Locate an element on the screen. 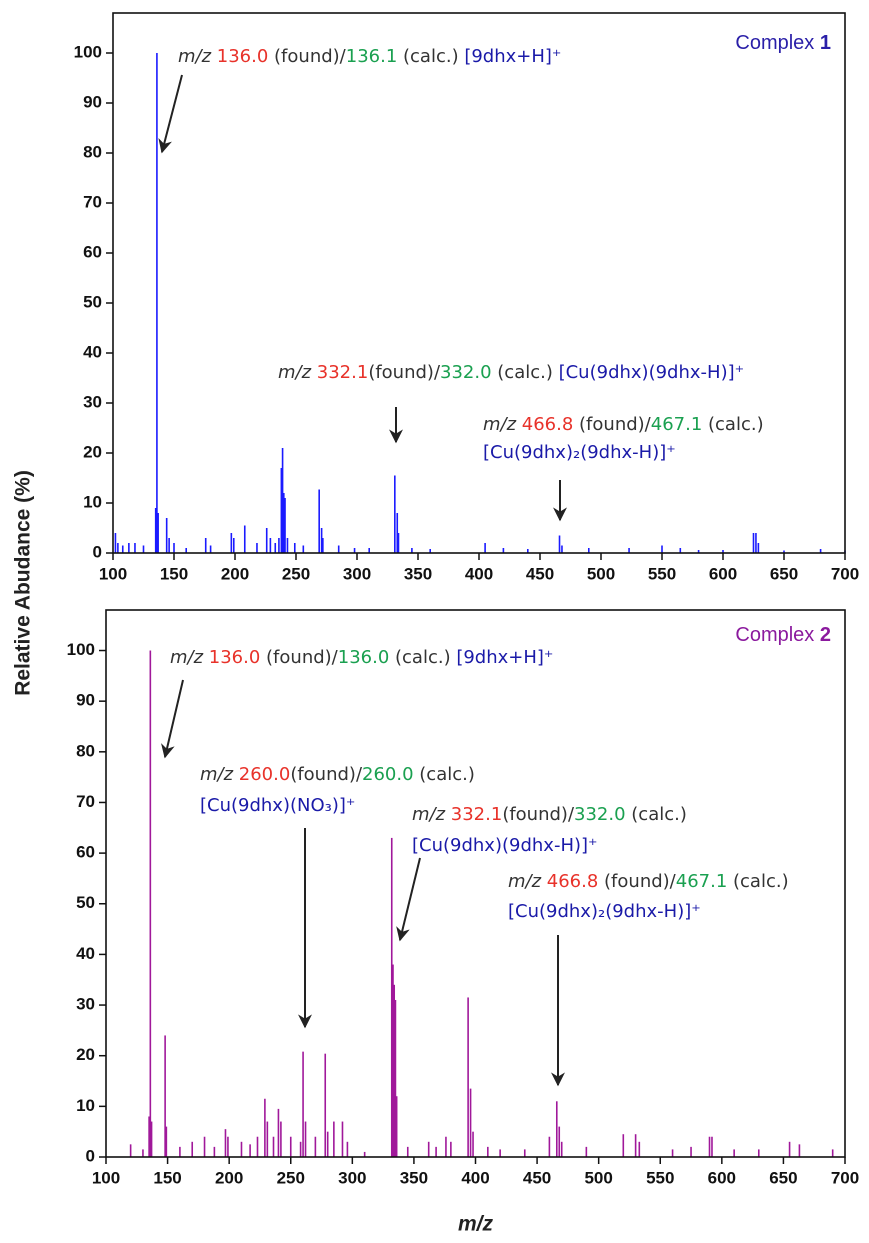 Image resolution: width=869 pixels, height=1243 pixels. annotation: [Cu(9dhx)(NO₃)]⁺ is located at coordinates (277, 805).